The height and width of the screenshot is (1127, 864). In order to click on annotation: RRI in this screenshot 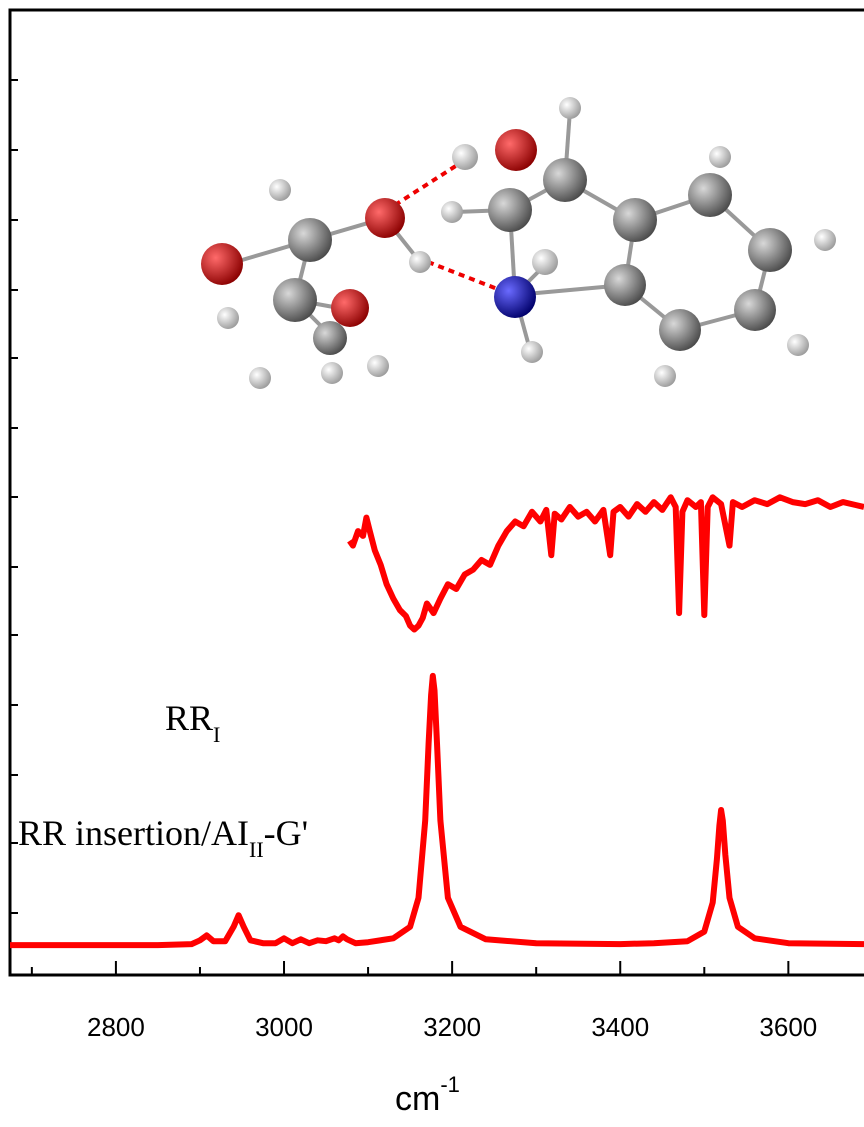, I will do `click(192, 722)`.